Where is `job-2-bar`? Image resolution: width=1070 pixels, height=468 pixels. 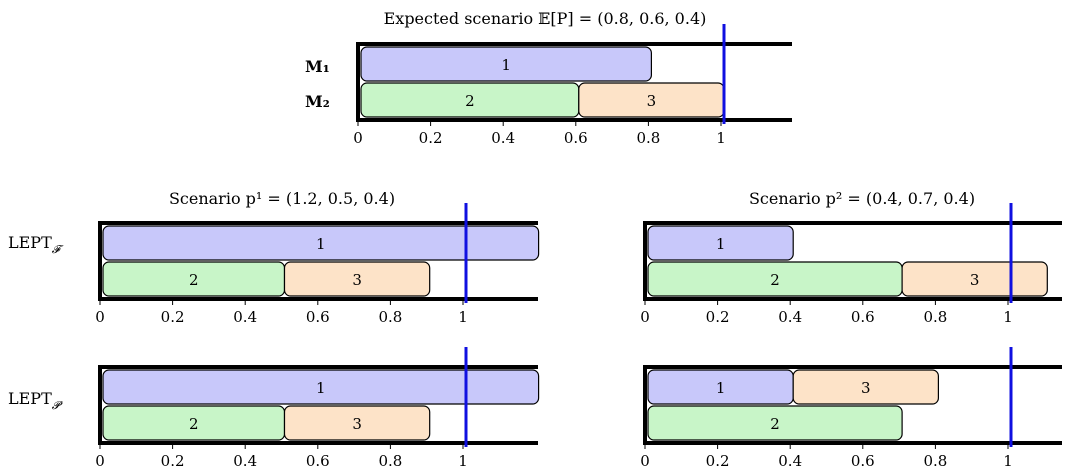 job-2-bar is located at coordinates (775, 423).